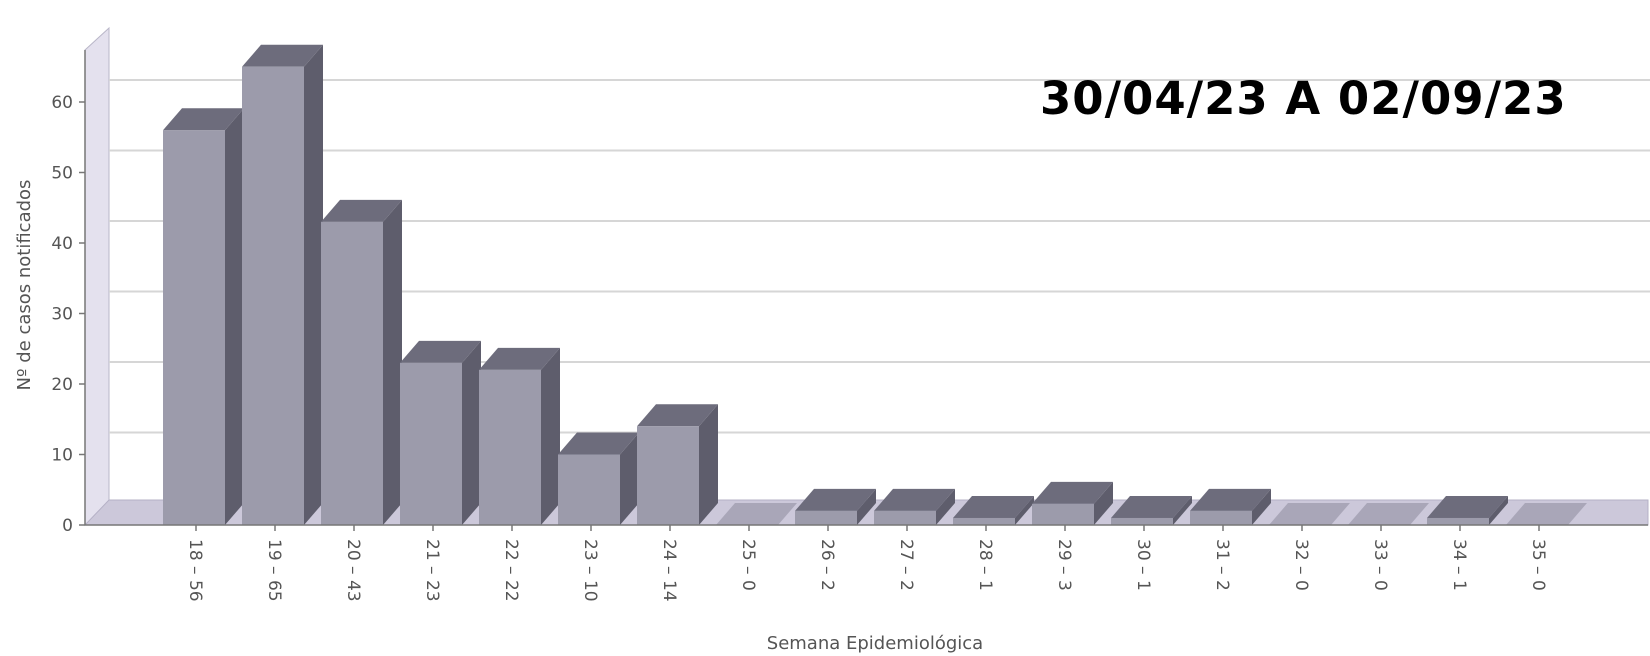 This screenshot has width=1650, height=656. Describe the element at coordinates (590, 570) in the screenshot. I see `x-tick-label: 23 – 10` at that location.